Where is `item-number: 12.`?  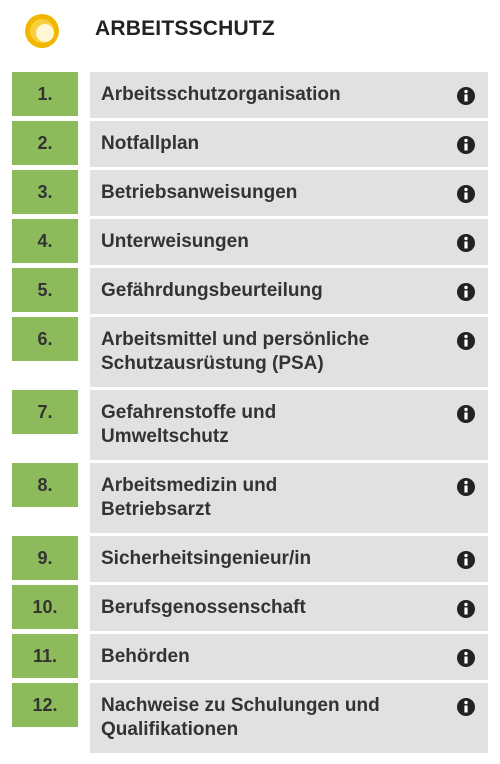 item-number: 12. is located at coordinates (45, 705).